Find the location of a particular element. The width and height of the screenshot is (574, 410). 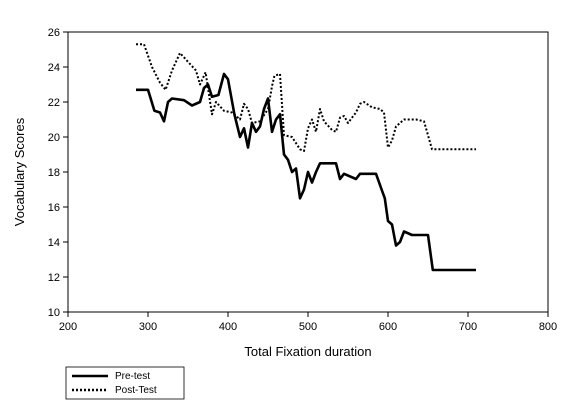

x-tick-label: 400 is located at coordinates (228, 327).